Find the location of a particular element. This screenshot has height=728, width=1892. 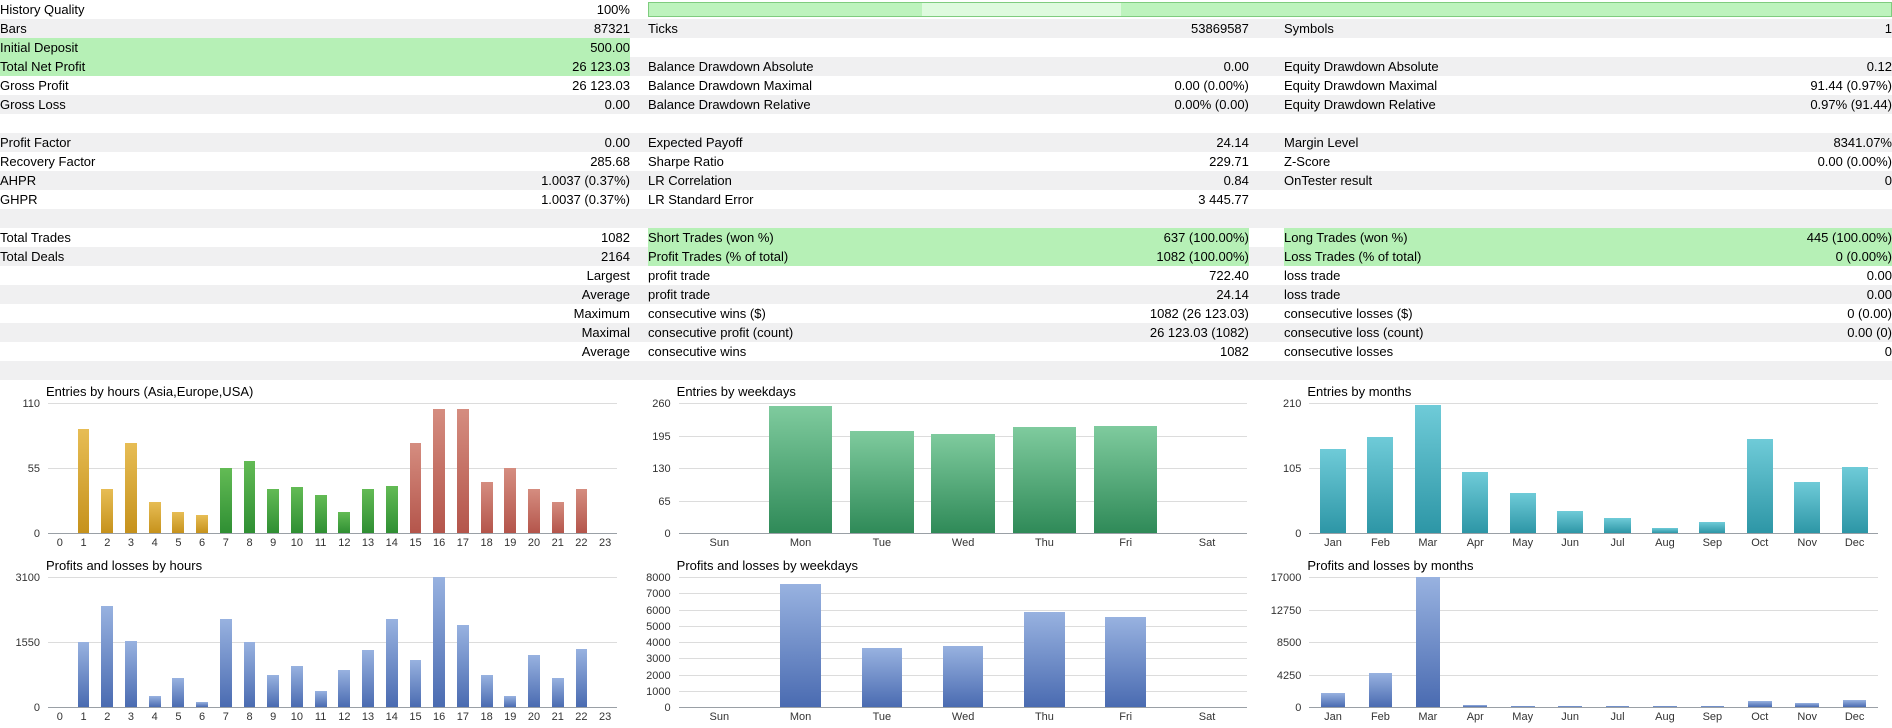

chart-title: Entries by weekdays is located at coordinates (736, 391).